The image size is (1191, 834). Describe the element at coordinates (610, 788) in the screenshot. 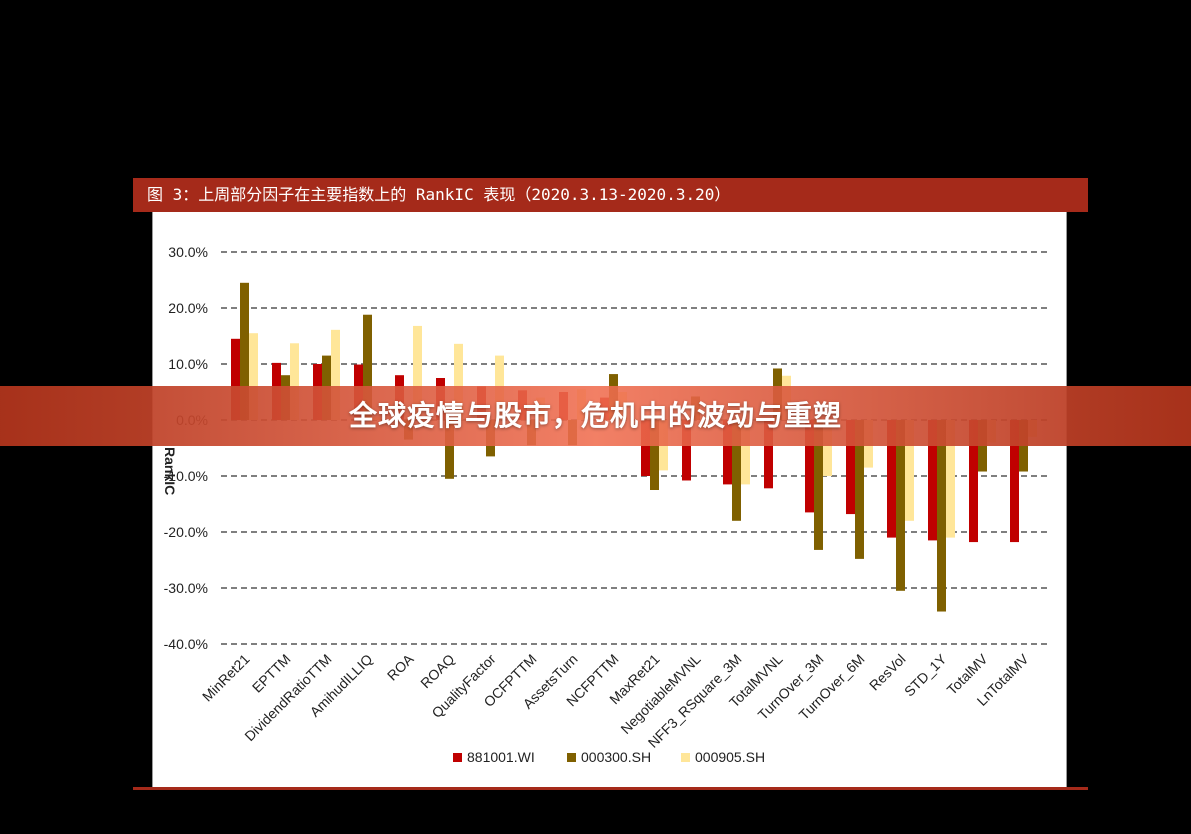

I see `figure-footer-line` at that location.